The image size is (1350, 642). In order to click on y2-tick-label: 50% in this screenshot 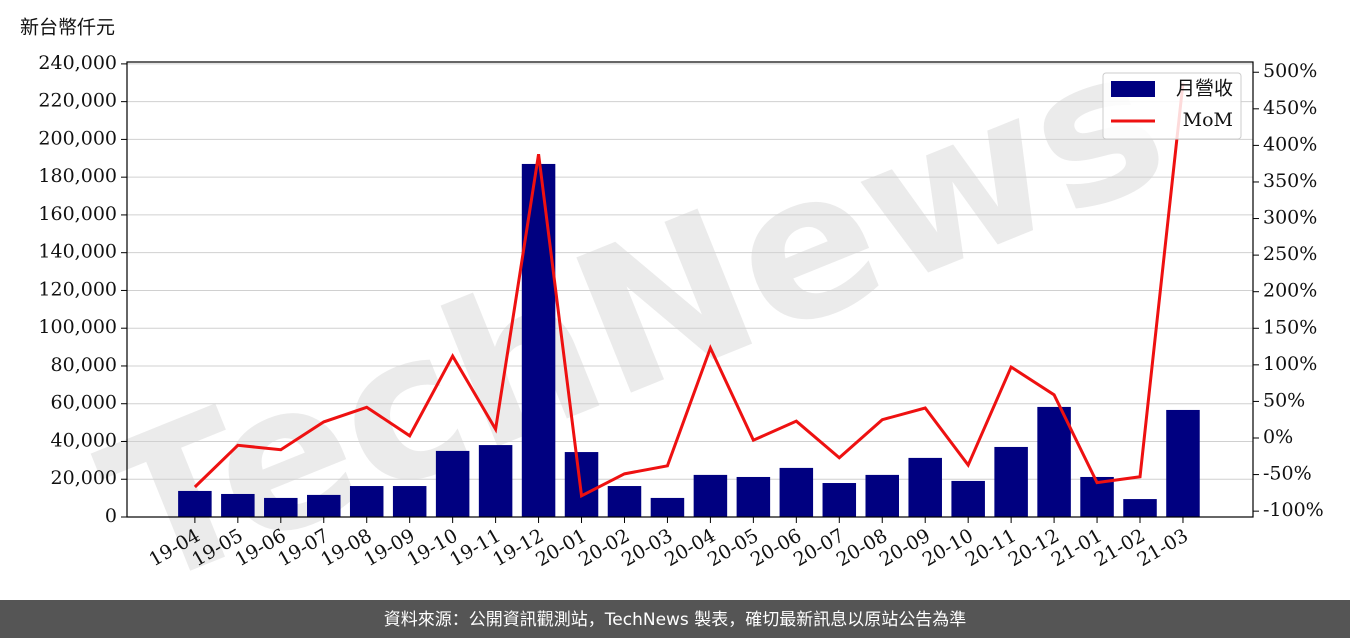, I will do `click(1284, 400)`.